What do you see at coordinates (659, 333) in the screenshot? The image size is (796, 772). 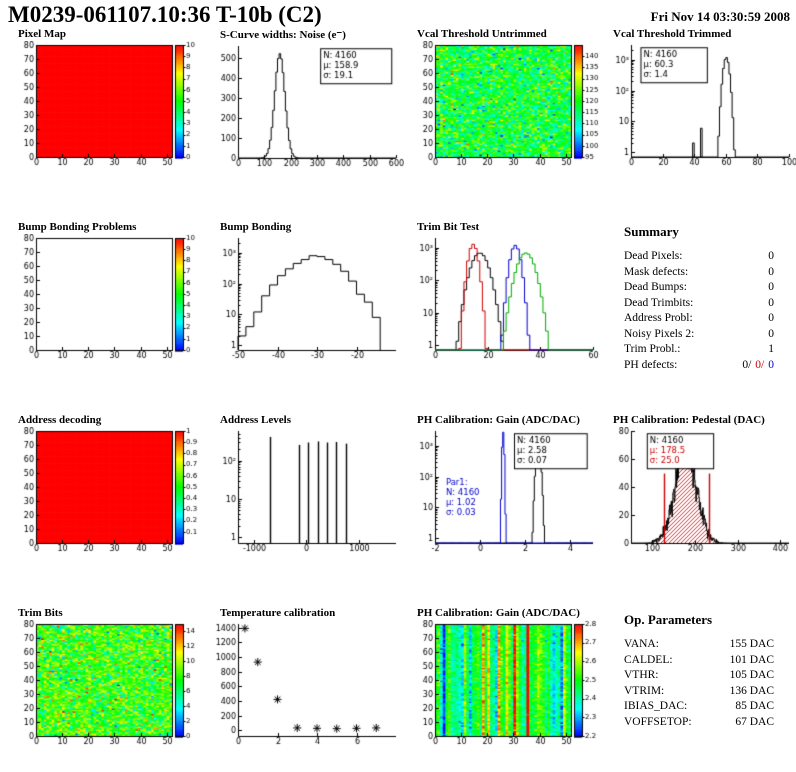 I see `summary-label: Noisy Pixels 2:` at bounding box center [659, 333].